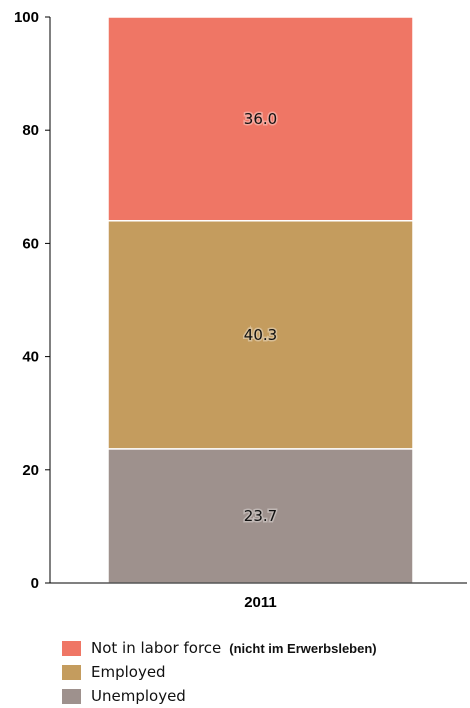 The height and width of the screenshot is (708, 470). What do you see at coordinates (30, 357) in the screenshot?
I see `y-tick-label-40: 40` at bounding box center [30, 357].